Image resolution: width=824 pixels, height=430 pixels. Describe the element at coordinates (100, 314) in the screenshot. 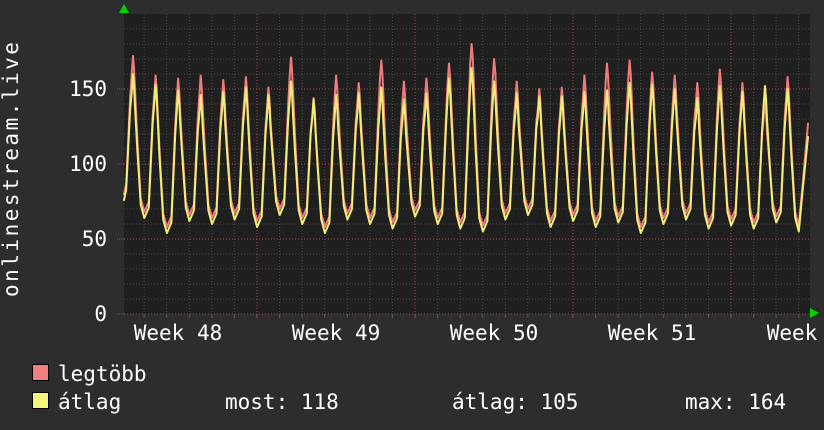

I see `y-tick-0: 0` at that location.